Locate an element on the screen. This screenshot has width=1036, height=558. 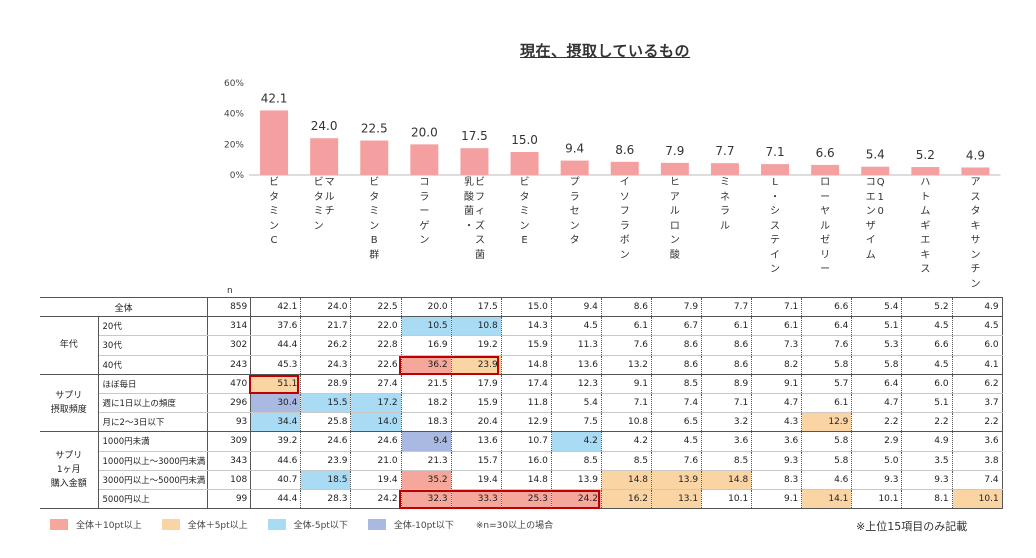
table-cell: 13.2 is located at coordinates (627, 365).